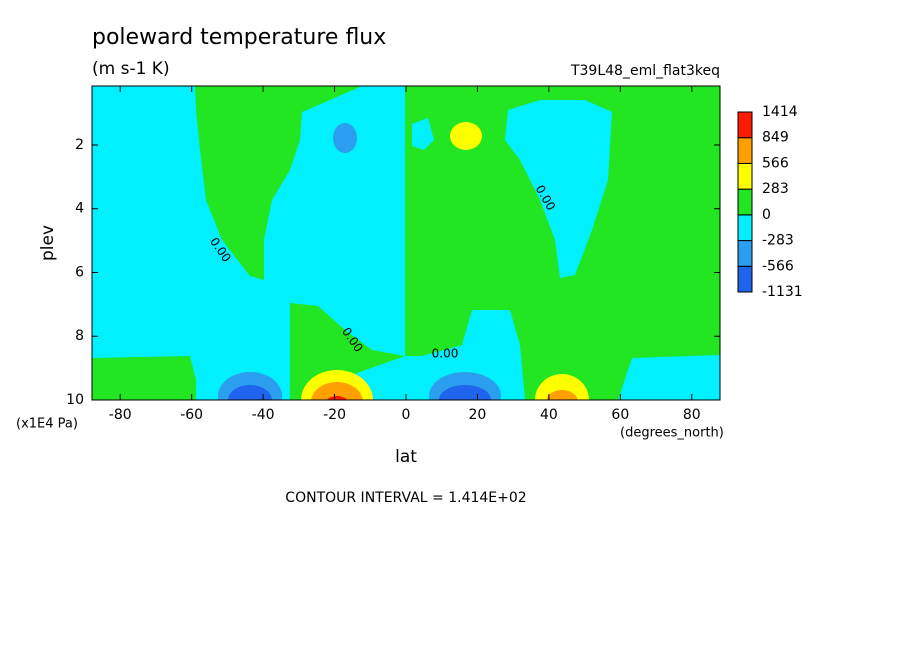 The height and width of the screenshot is (654, 904). I want to click on x-tick-label: -20, so click(334, 415).